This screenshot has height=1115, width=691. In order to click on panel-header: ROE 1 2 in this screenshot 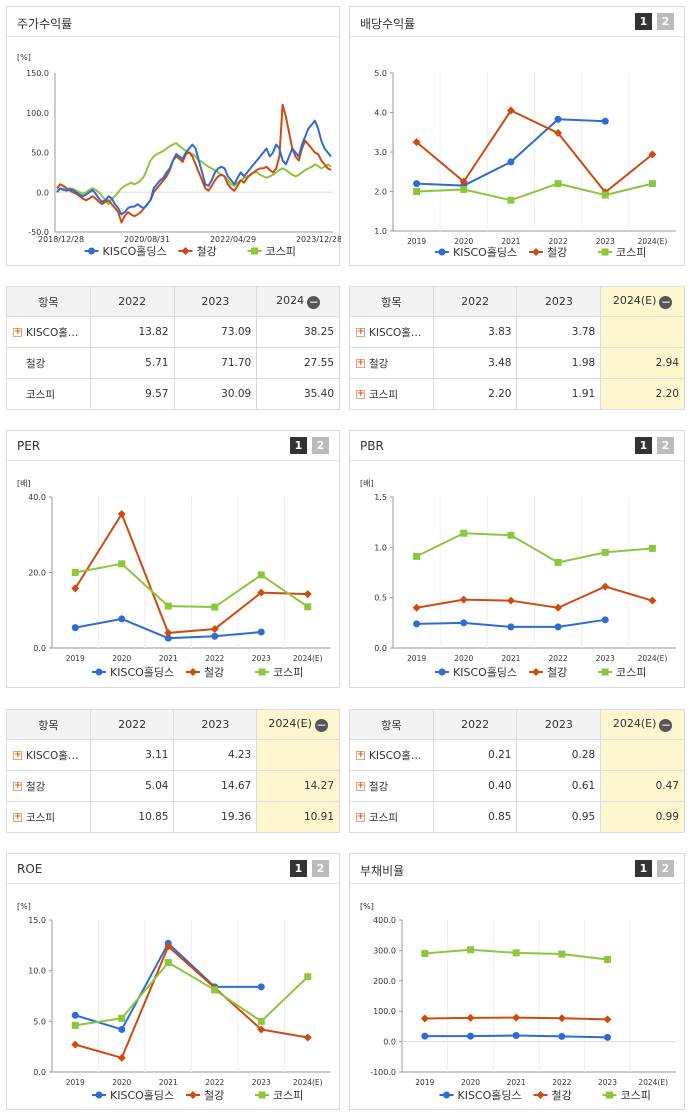, I will do `click(173, 869)`.